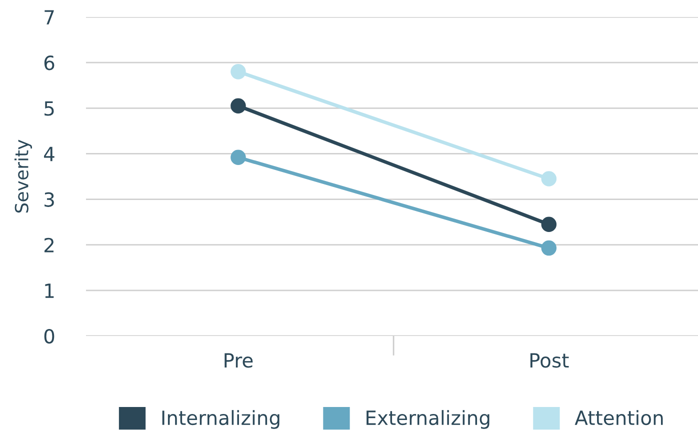 Image resolution: width=698 pixels, height=438 pixels. What do you see at coordinates (49, 291) in the screenshot?
I see `y-tick-label: 1` at bounding box center [49, 291].